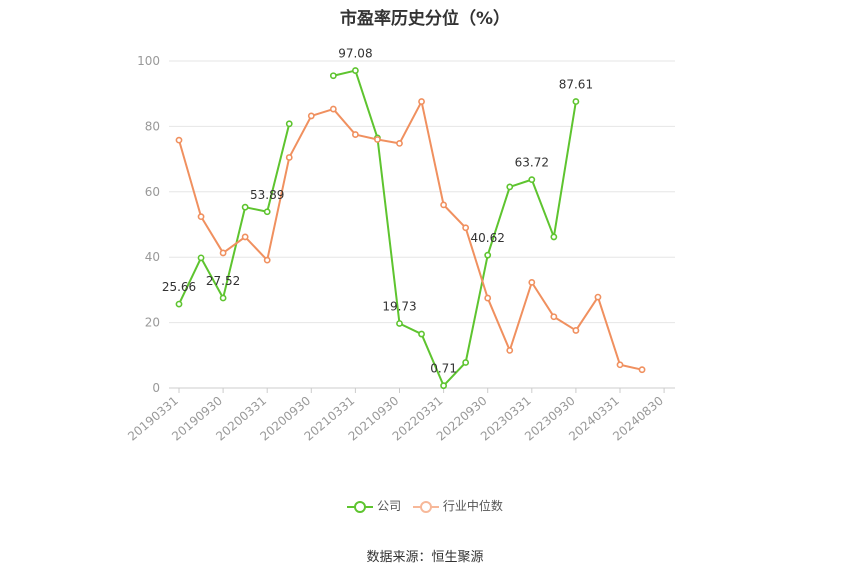 This screenshot has width=850, height=575. Describe the element at coordinates (152, 257) in the screenshot. I see `y-tick-label: 40` at that location.